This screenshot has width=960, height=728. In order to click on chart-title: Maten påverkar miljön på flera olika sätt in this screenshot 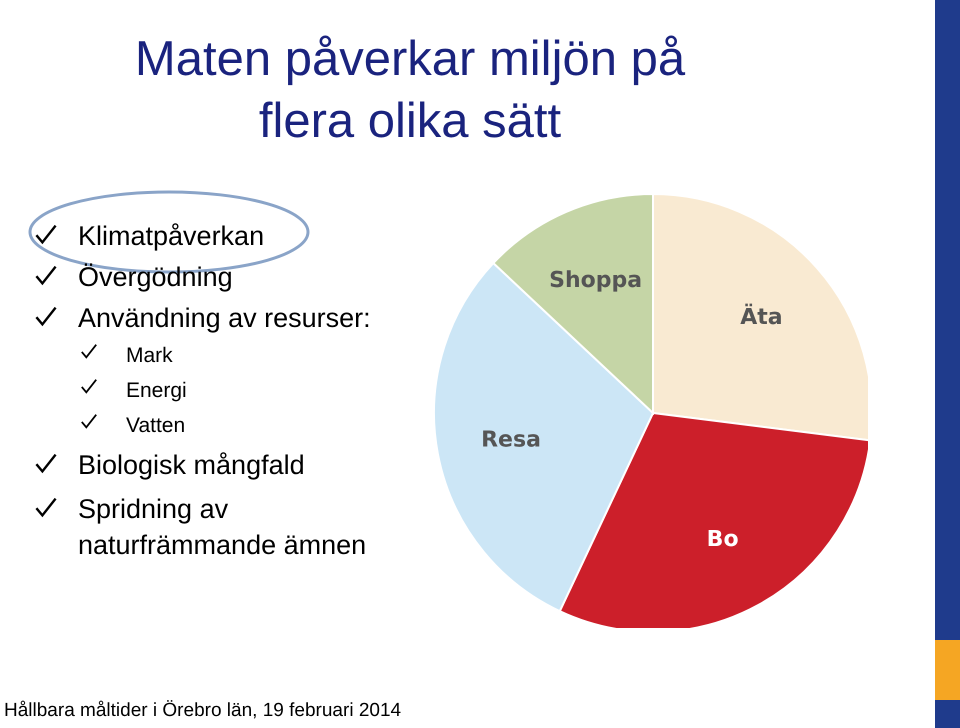, I will do `click(410, 90)`.